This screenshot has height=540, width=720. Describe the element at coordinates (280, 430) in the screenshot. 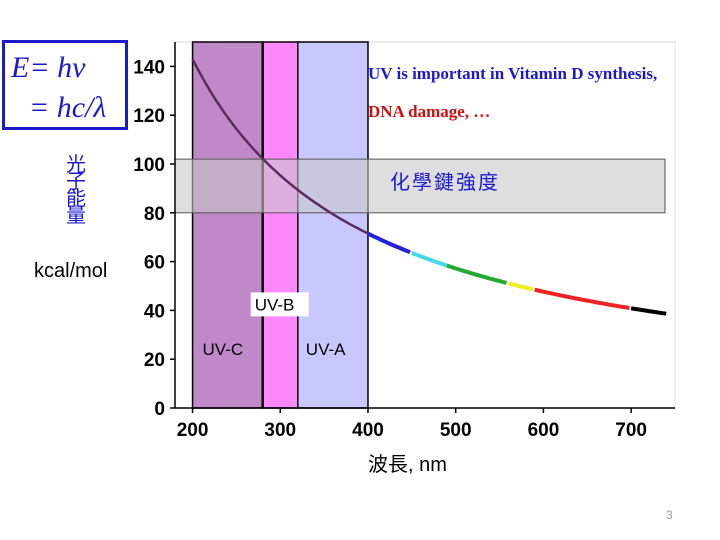

I see `x-tick-label-300: 300` at that location.